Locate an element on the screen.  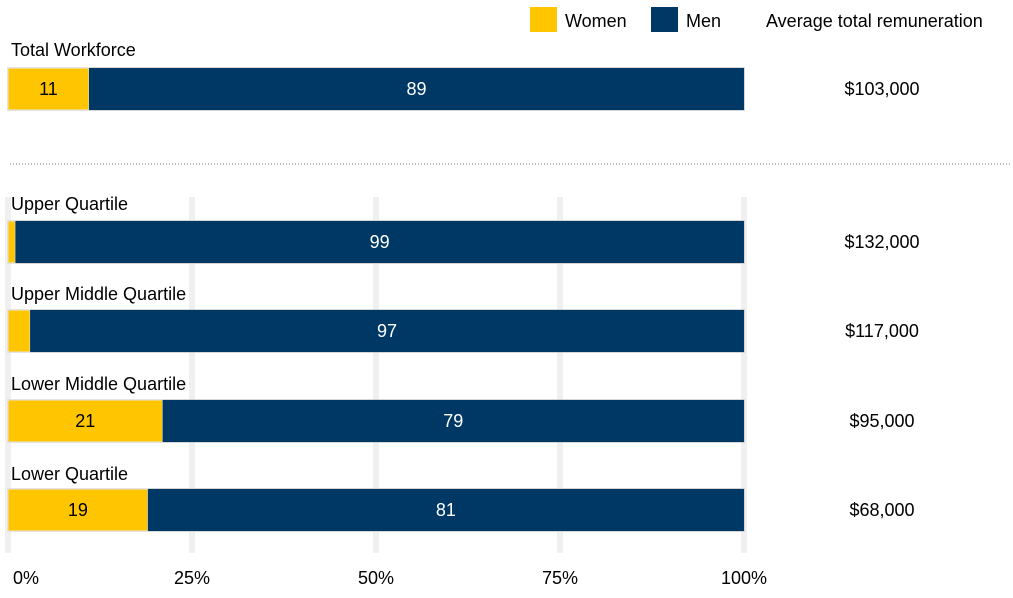
data-label-women: 21 is located at coordinates (85, 421).